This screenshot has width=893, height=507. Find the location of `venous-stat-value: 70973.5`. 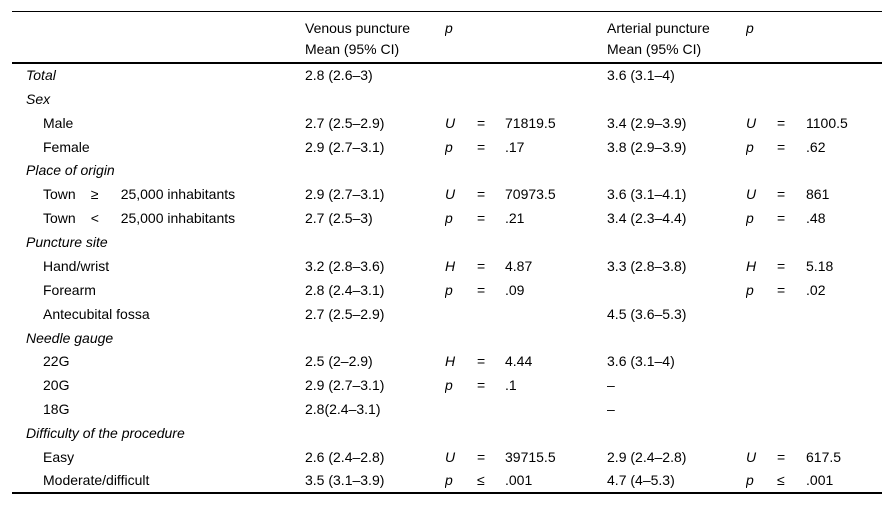

venous-stat-value: 70973.5 is located at coordinates (530, 194).